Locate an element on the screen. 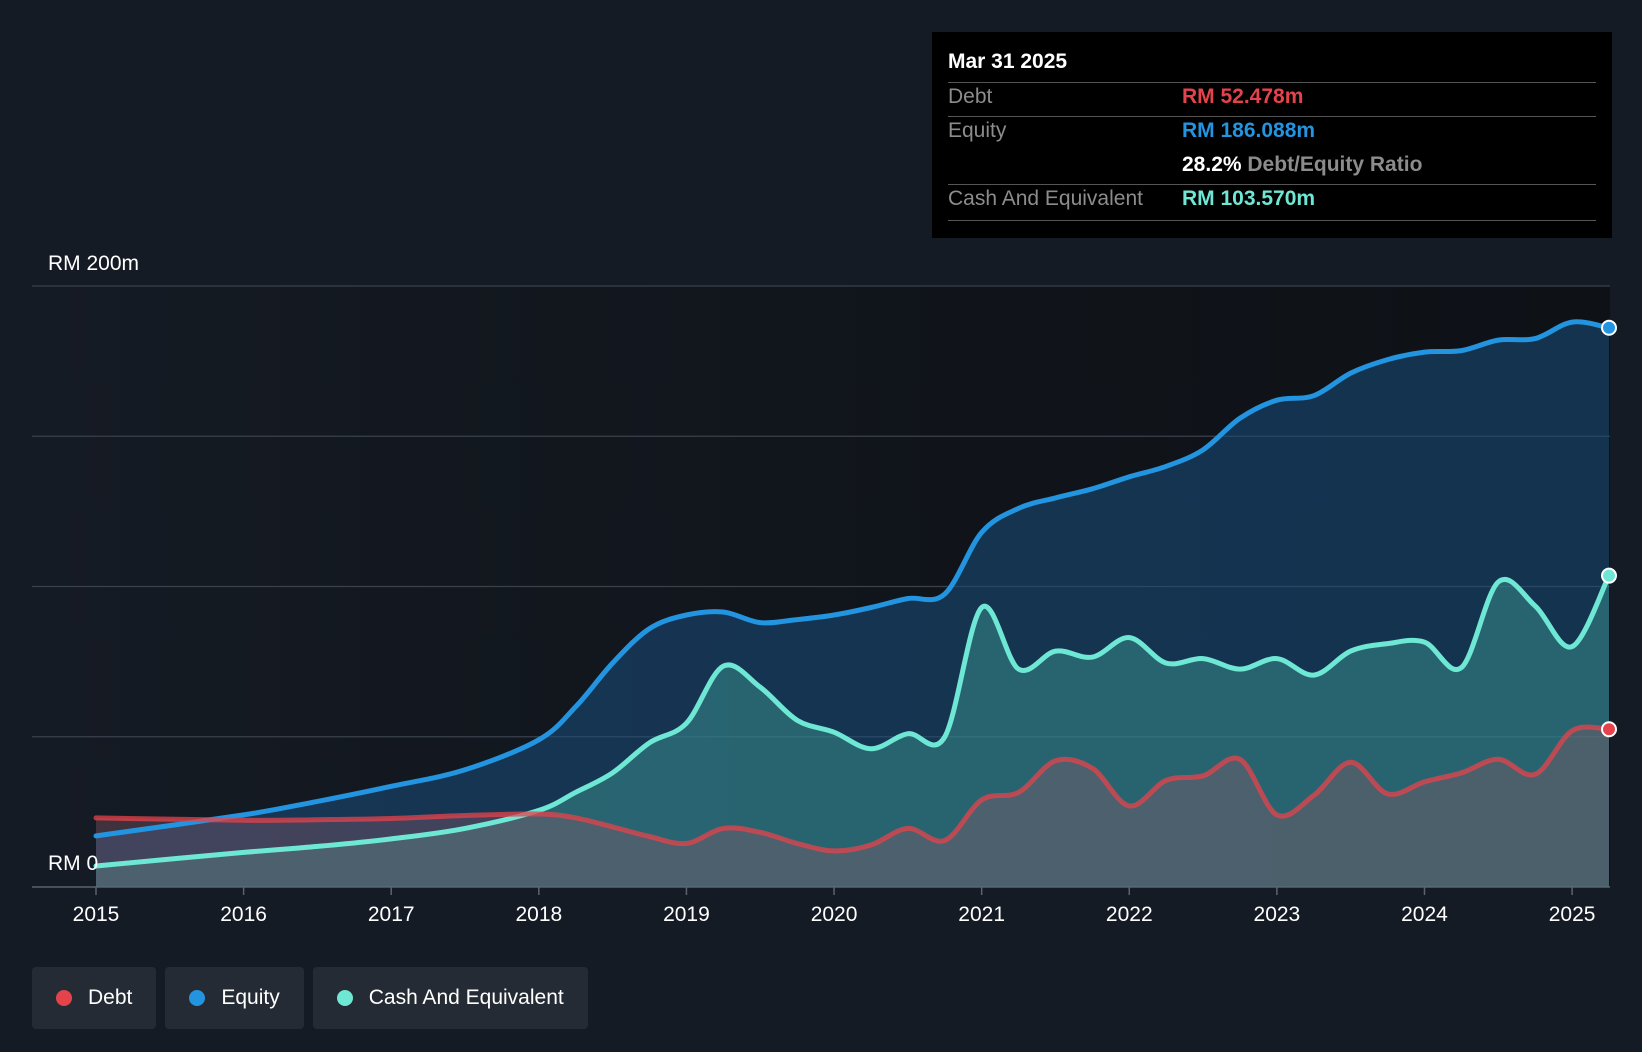 The image size is (1642, 1052). x-tick-label-2015: 2015 is located at coordinates (96, 914).